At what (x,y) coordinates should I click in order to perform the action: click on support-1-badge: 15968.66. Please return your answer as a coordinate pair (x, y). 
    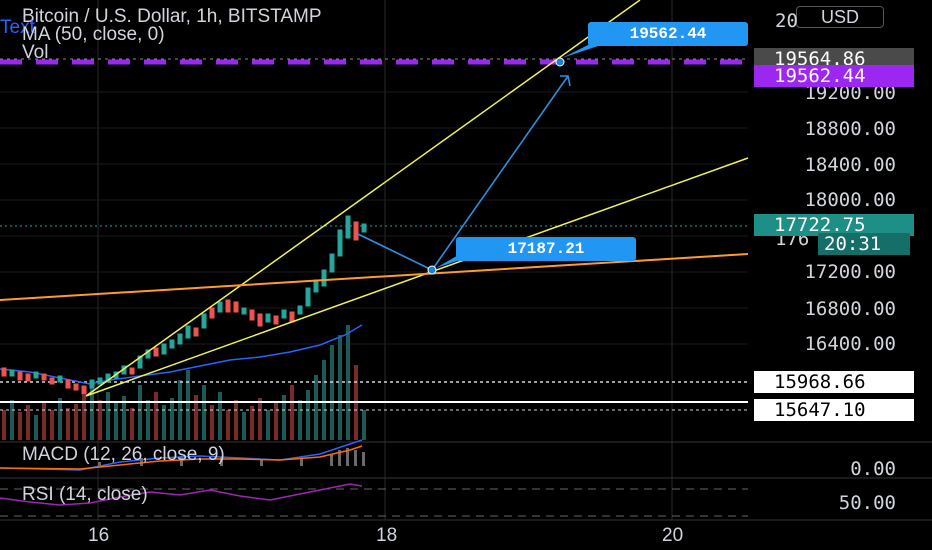
    Looking at the image, I should click on (834, 382).